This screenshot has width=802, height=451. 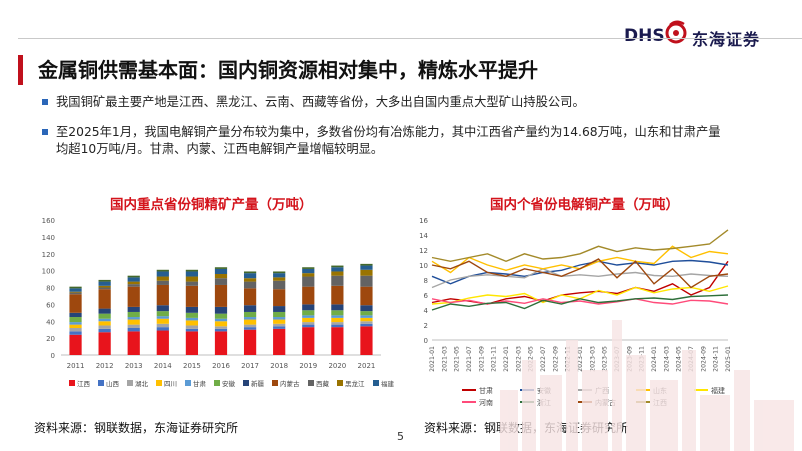 What do you see at coordinates (426, 311) in the screenshot?
I see `right-y-tick-label: 4` at bounding box center [426, 311].